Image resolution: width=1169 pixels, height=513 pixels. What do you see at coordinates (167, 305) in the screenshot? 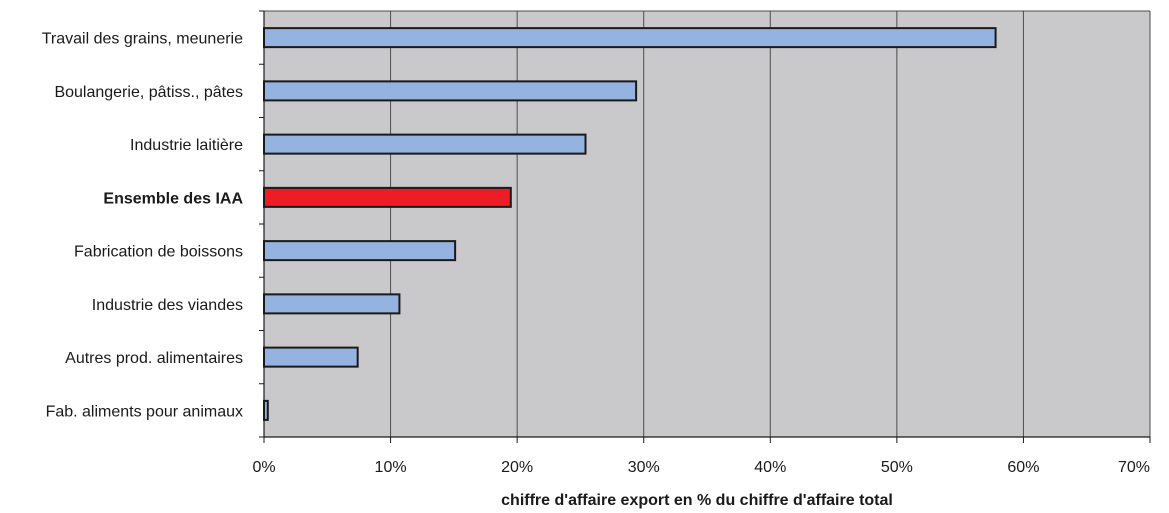
I see `category-label-5: Industrie des viandes` at bounding box center [167, 305].